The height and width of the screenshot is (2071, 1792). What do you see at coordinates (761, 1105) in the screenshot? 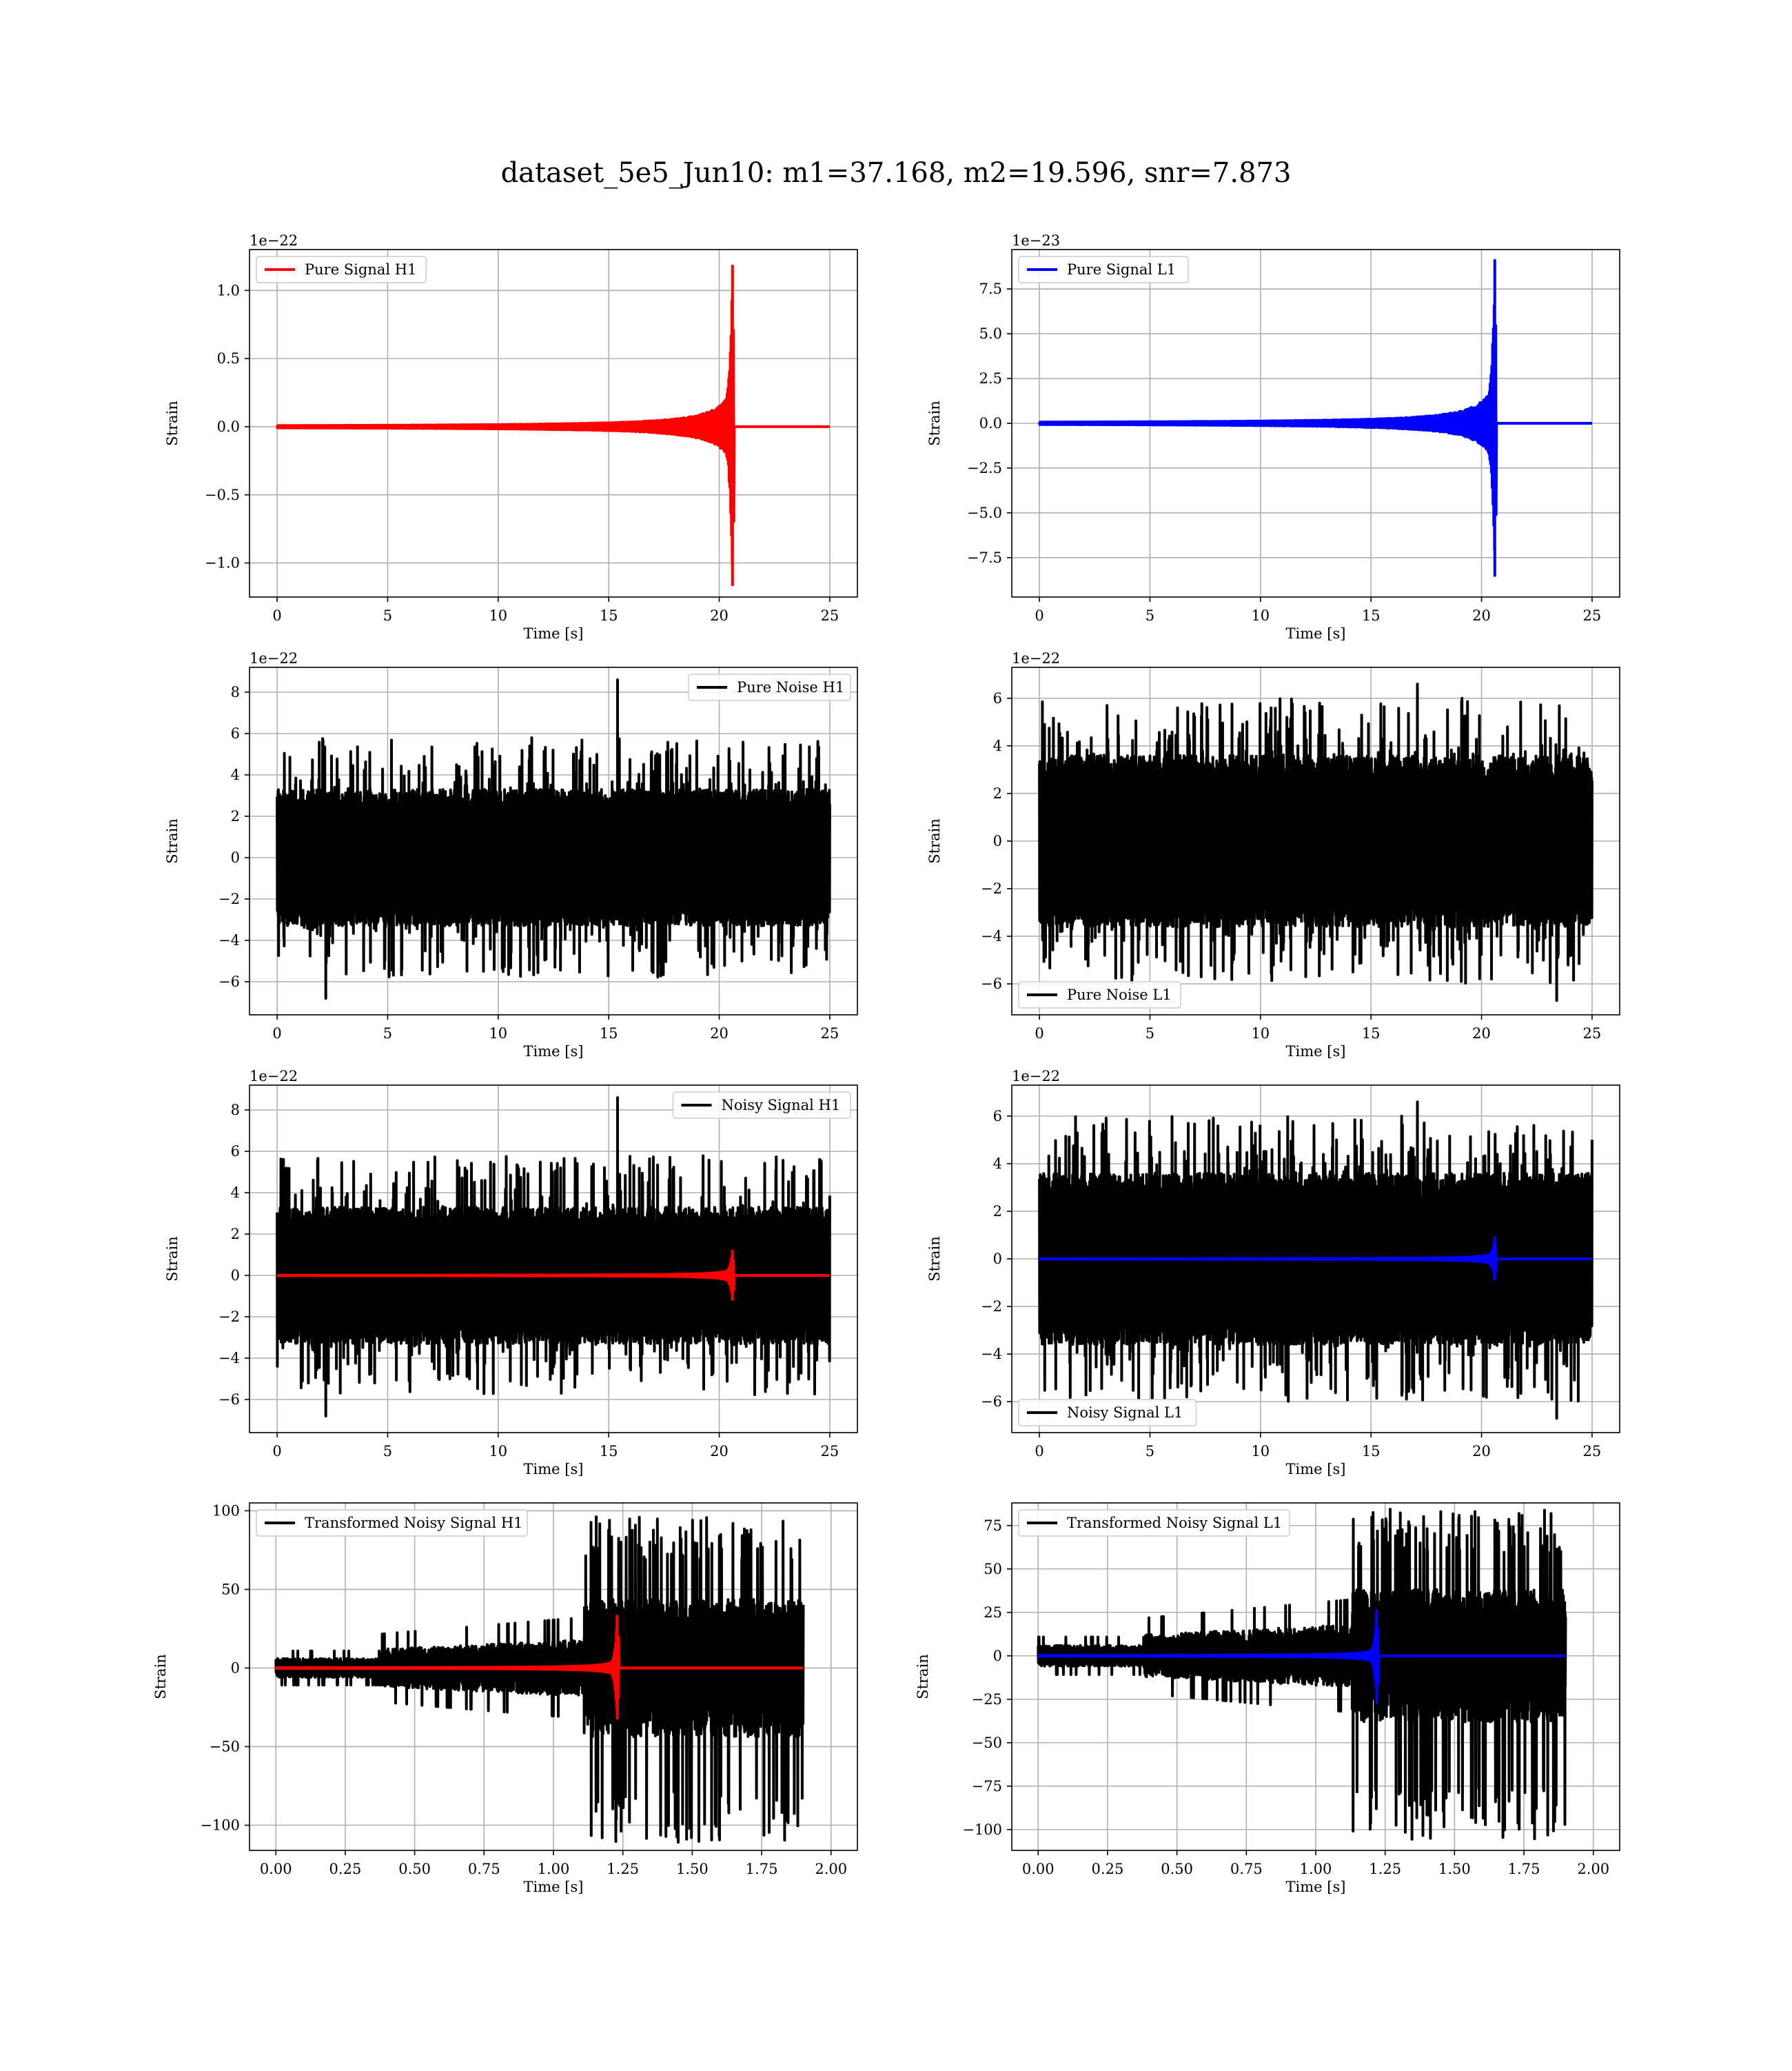
I see `legend: Noisy Signal H1` at bounding box center [761, 1105].